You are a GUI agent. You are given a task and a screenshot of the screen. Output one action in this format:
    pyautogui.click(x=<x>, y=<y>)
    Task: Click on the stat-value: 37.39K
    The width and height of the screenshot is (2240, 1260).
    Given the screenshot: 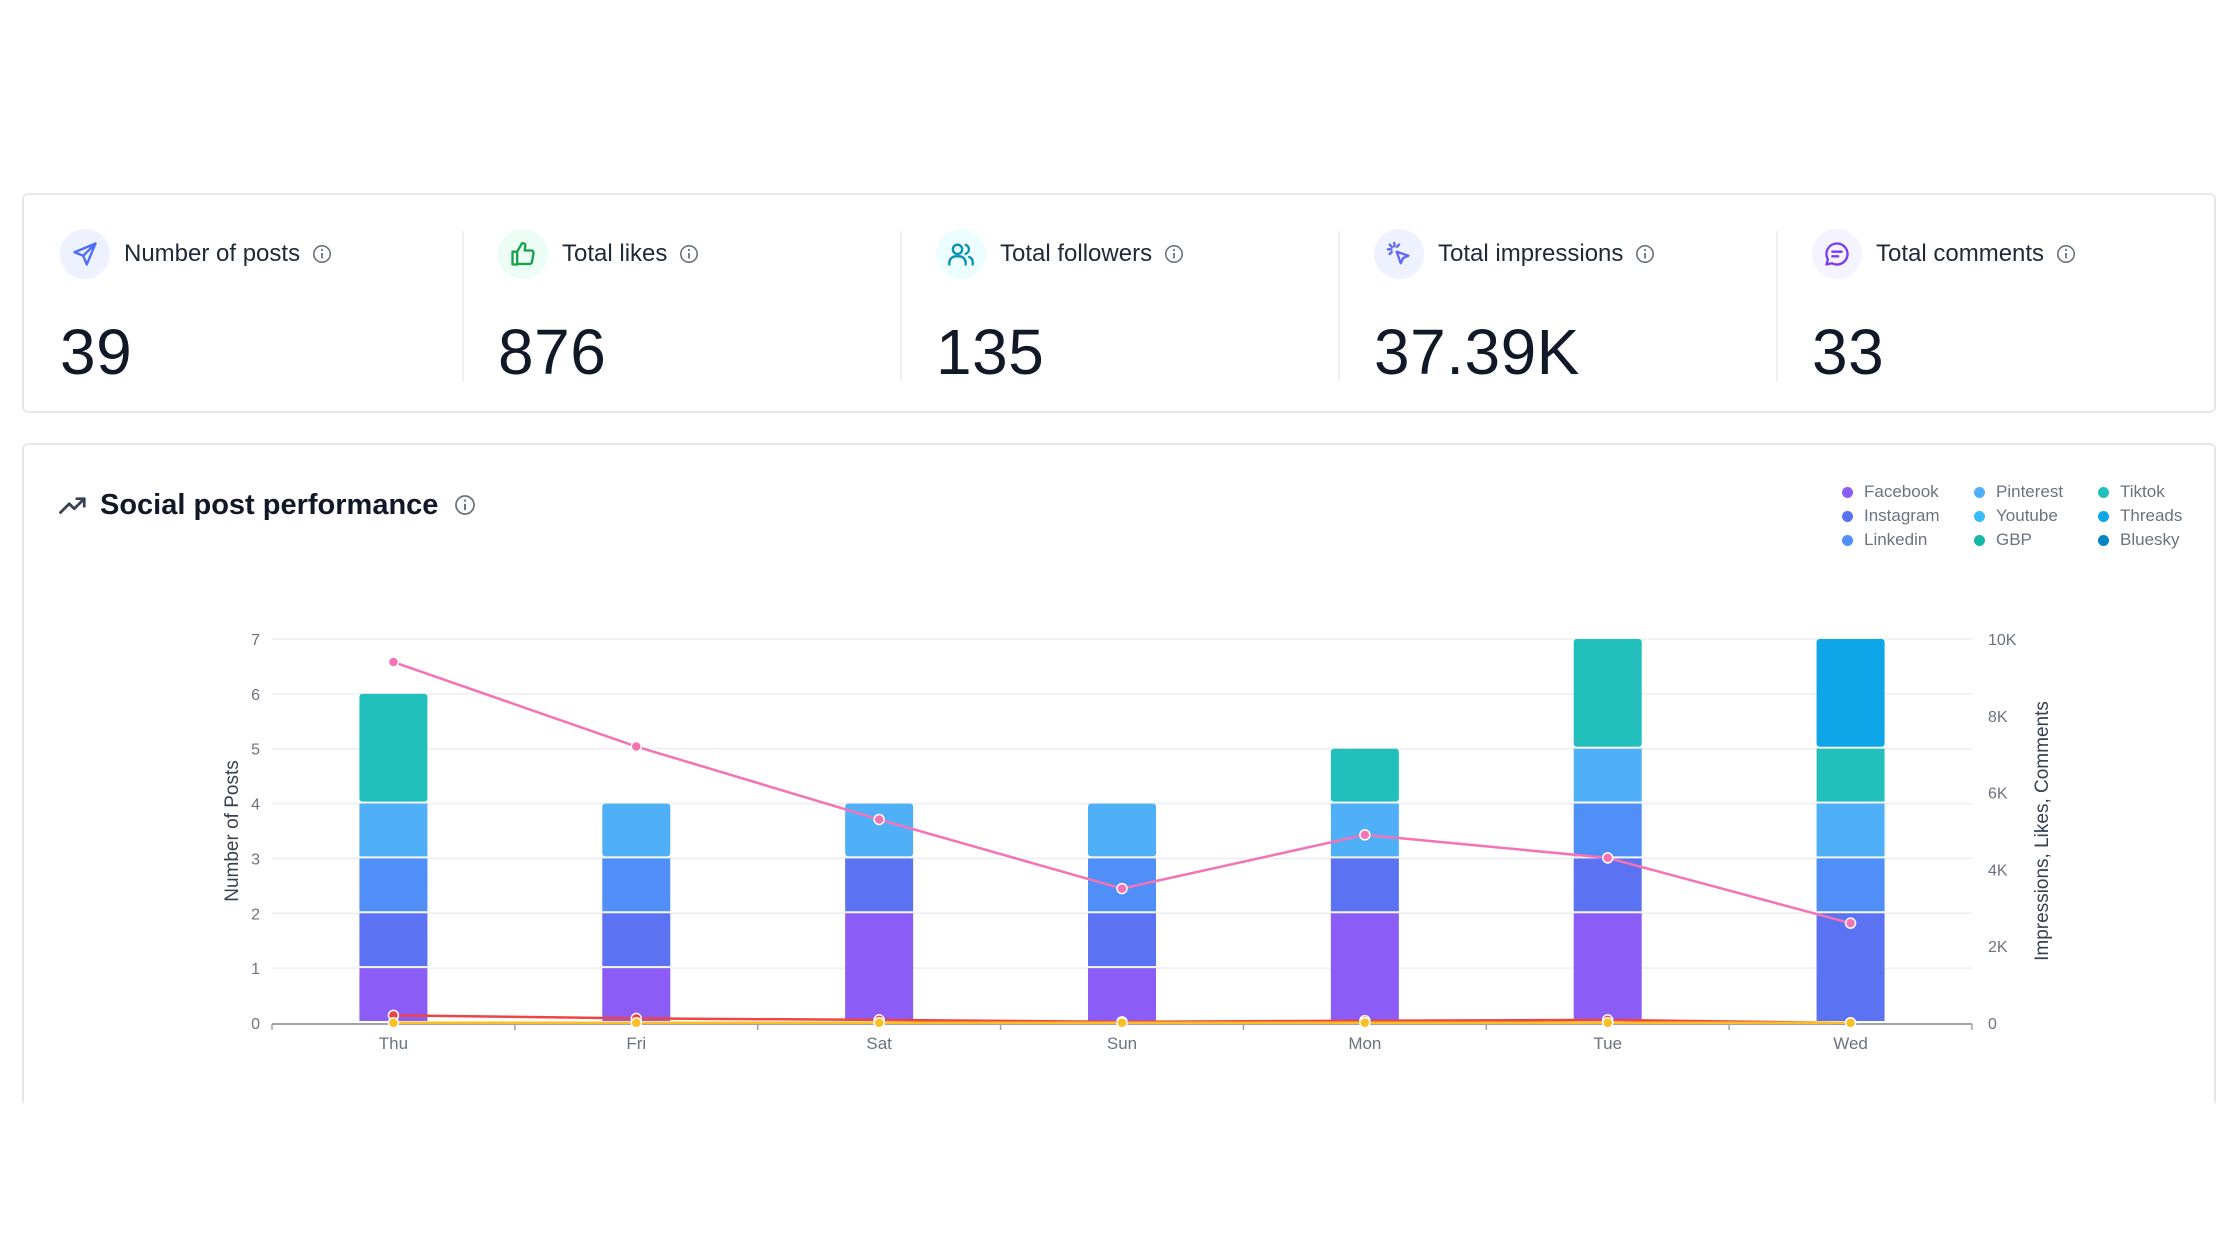 What is the action you would take?
    pyautogui.click(x=1477, y=352)
    